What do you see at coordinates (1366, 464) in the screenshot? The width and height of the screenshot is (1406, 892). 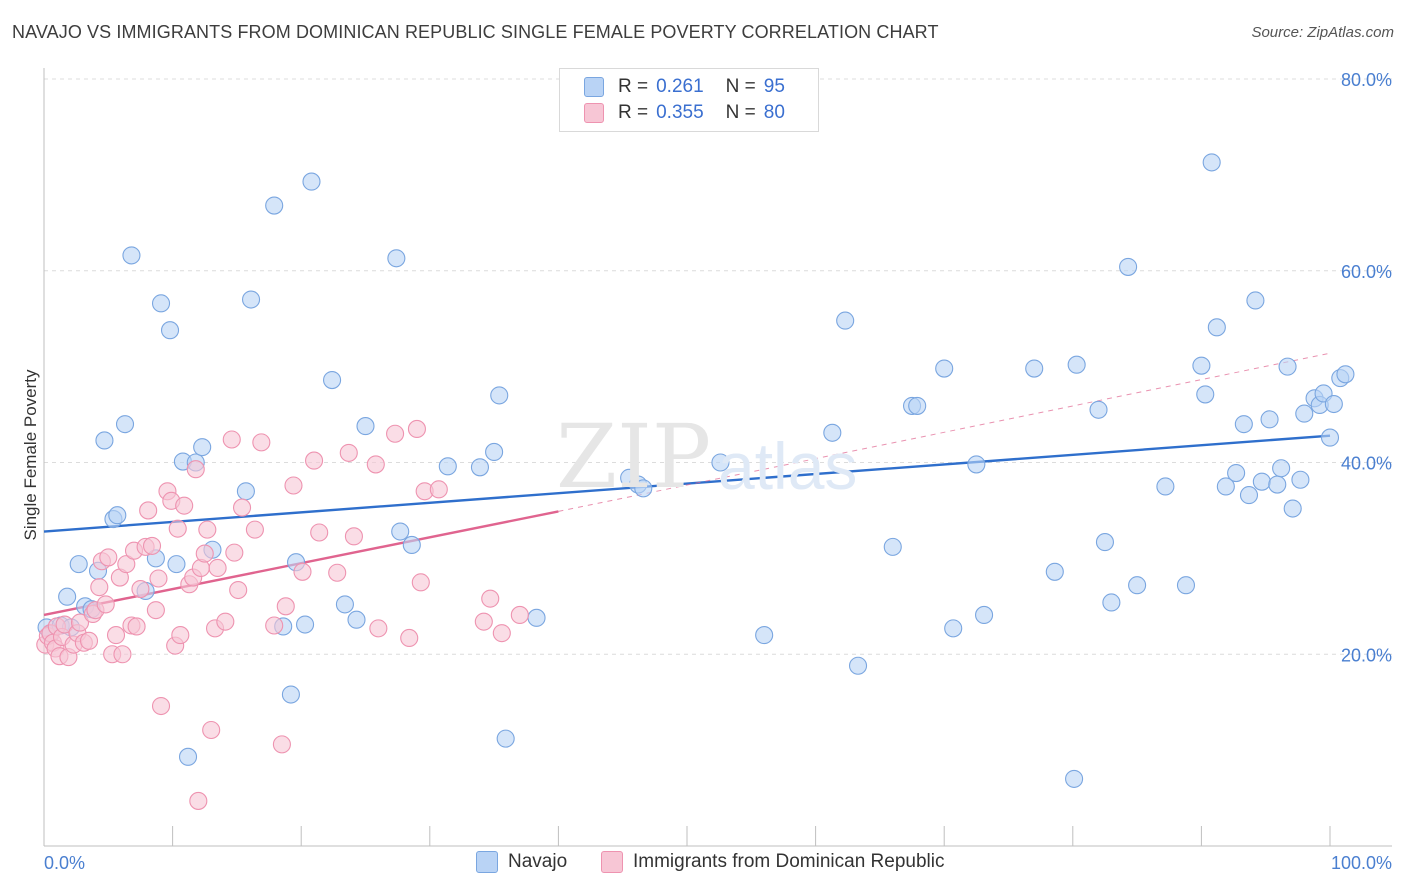 I see `y-tick-label: 40.0%` at bounding box center [1366, 464].